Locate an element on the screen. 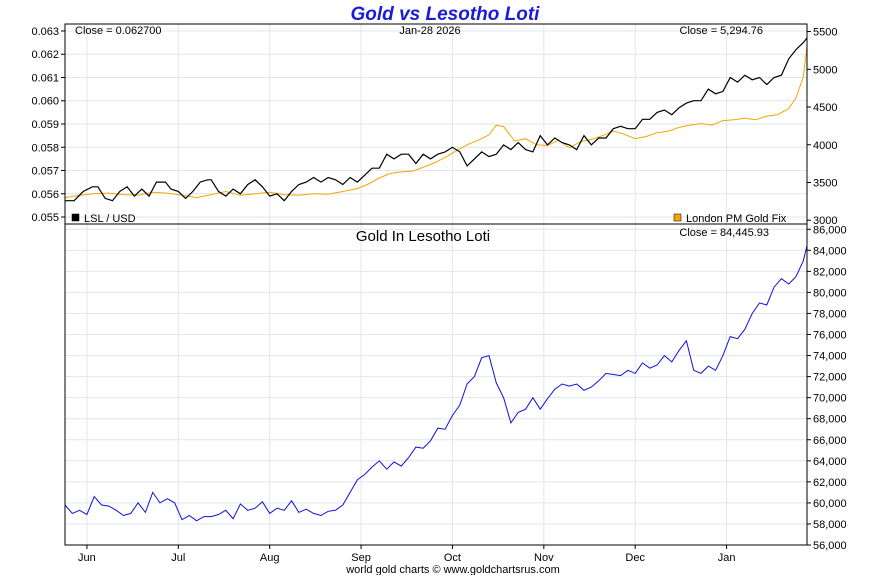 The width and height of the screenshot is (890, 575). x-tick-label: Nov is located at coordinates (544, 558).